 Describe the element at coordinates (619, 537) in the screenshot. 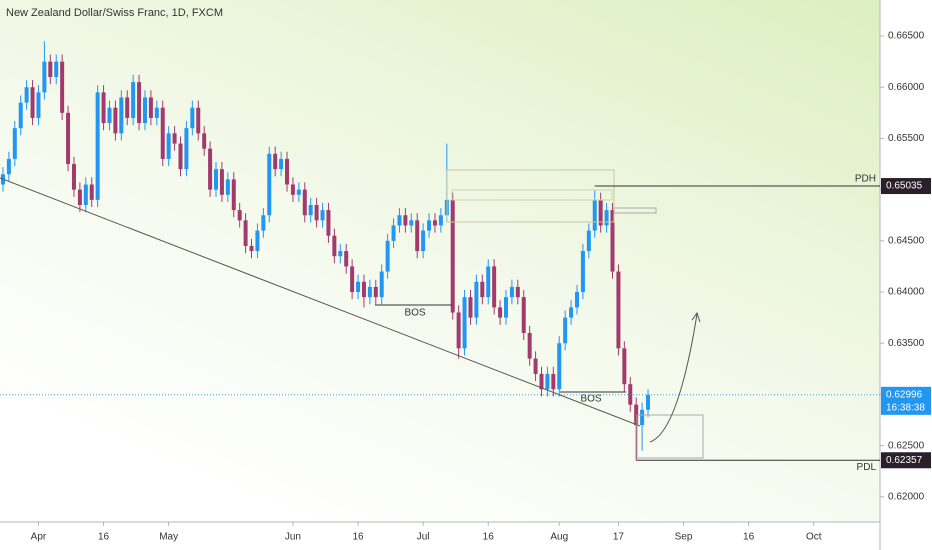

I see `x-tick-label: 17` at that location.